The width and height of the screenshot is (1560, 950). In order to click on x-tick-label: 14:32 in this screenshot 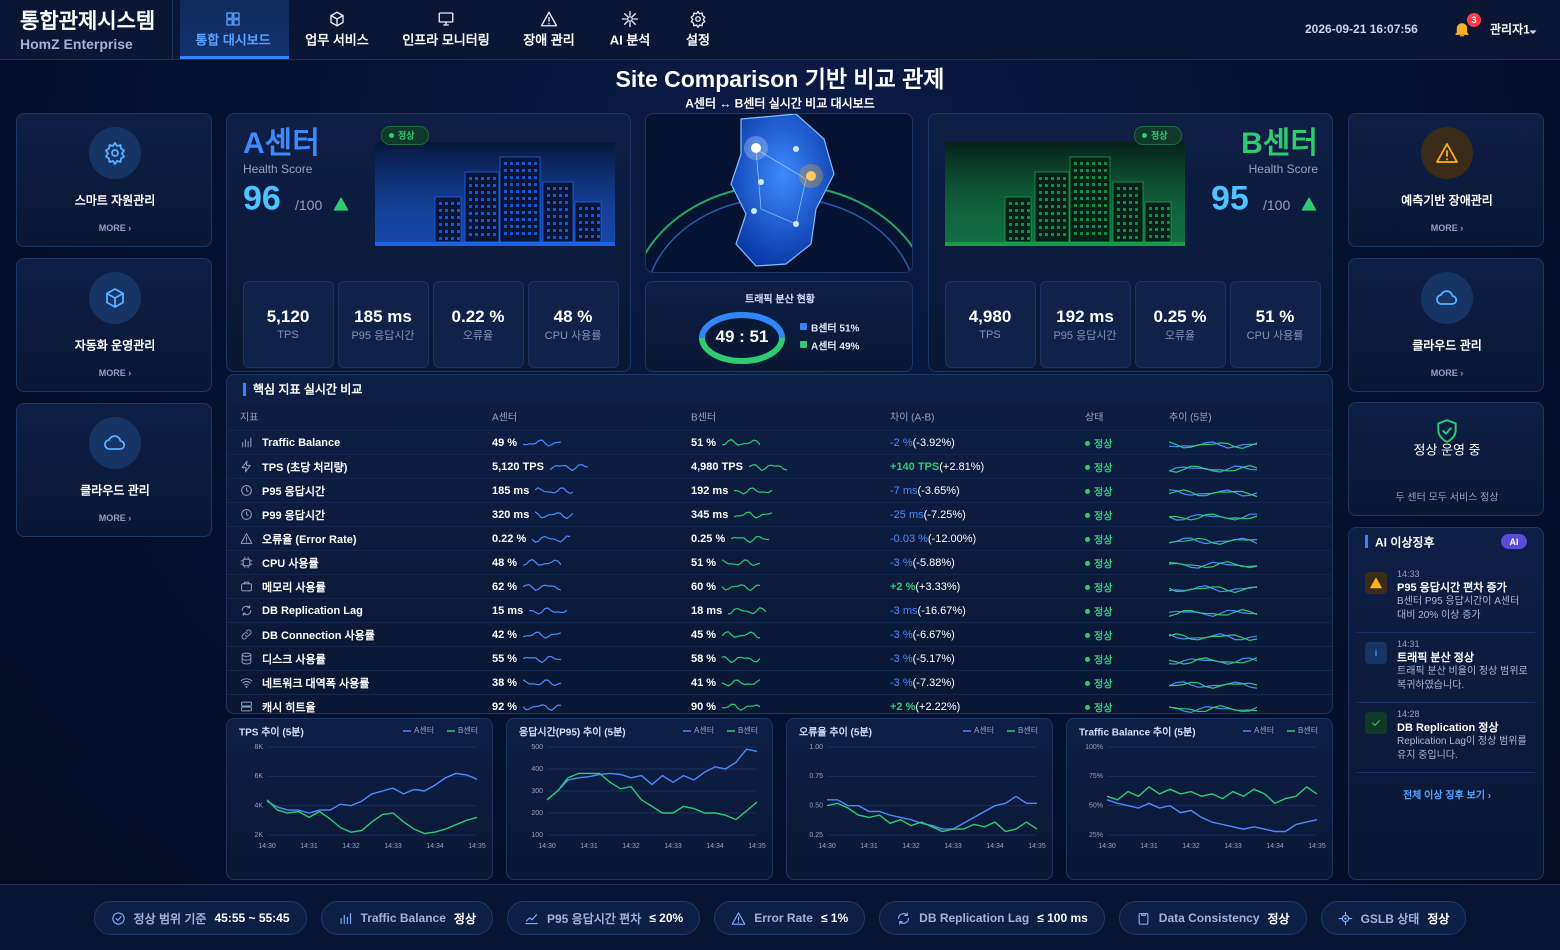, I will do `click(351, 846)`.